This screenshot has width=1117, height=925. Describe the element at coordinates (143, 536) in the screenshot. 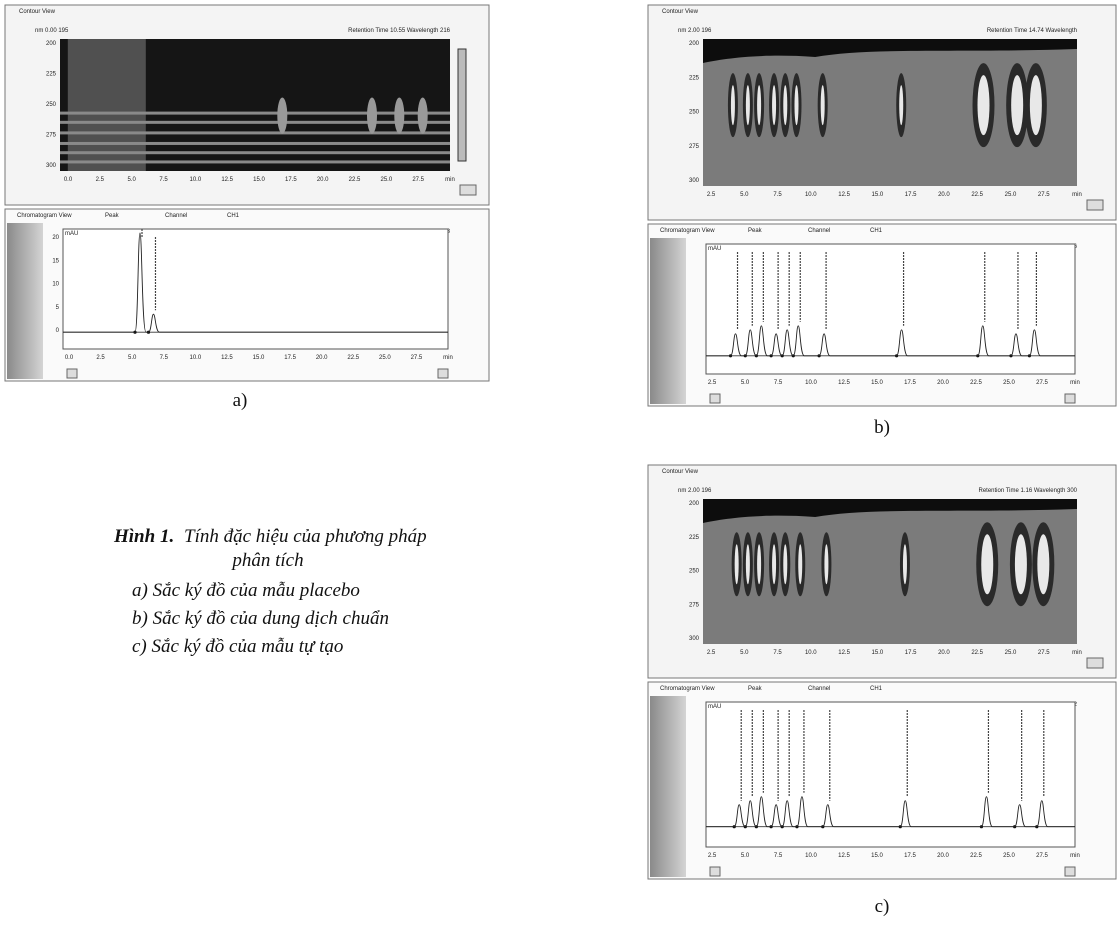

I see `caption-title: Hình 1.` at that location.